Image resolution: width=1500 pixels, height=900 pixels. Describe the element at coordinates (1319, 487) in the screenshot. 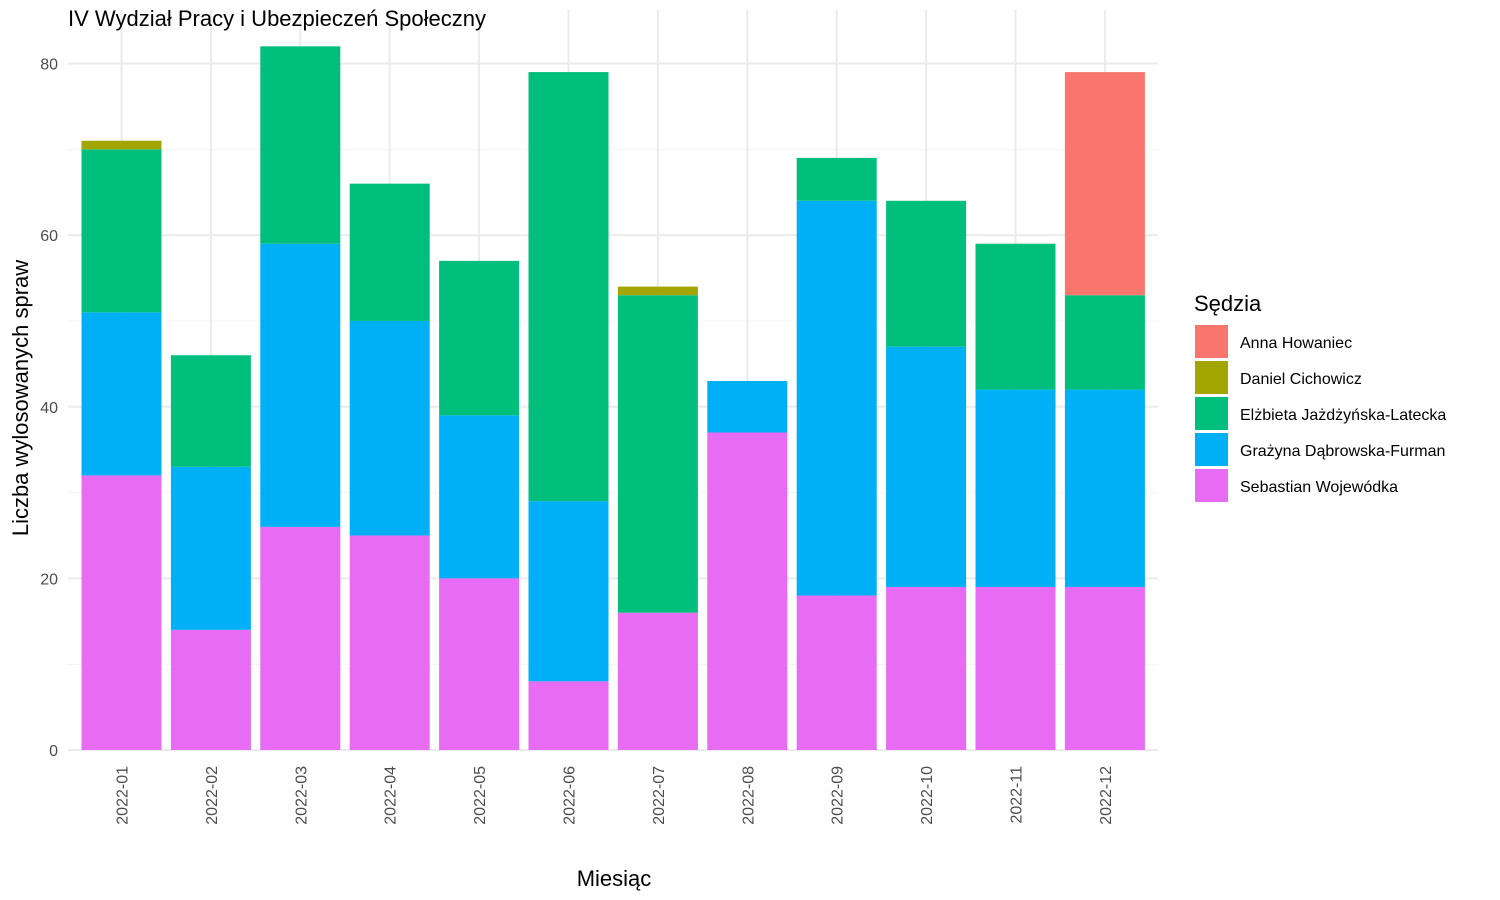

I see `legend-label: Sebastian Wojewódka` at that location.